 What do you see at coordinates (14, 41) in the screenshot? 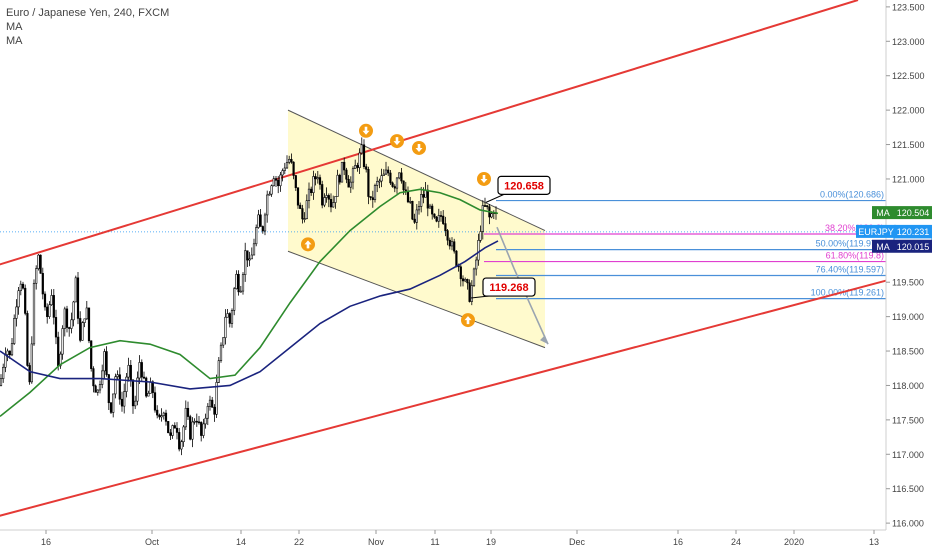
I see `ma-legend-2: MA` at bounding box center [14, 41].